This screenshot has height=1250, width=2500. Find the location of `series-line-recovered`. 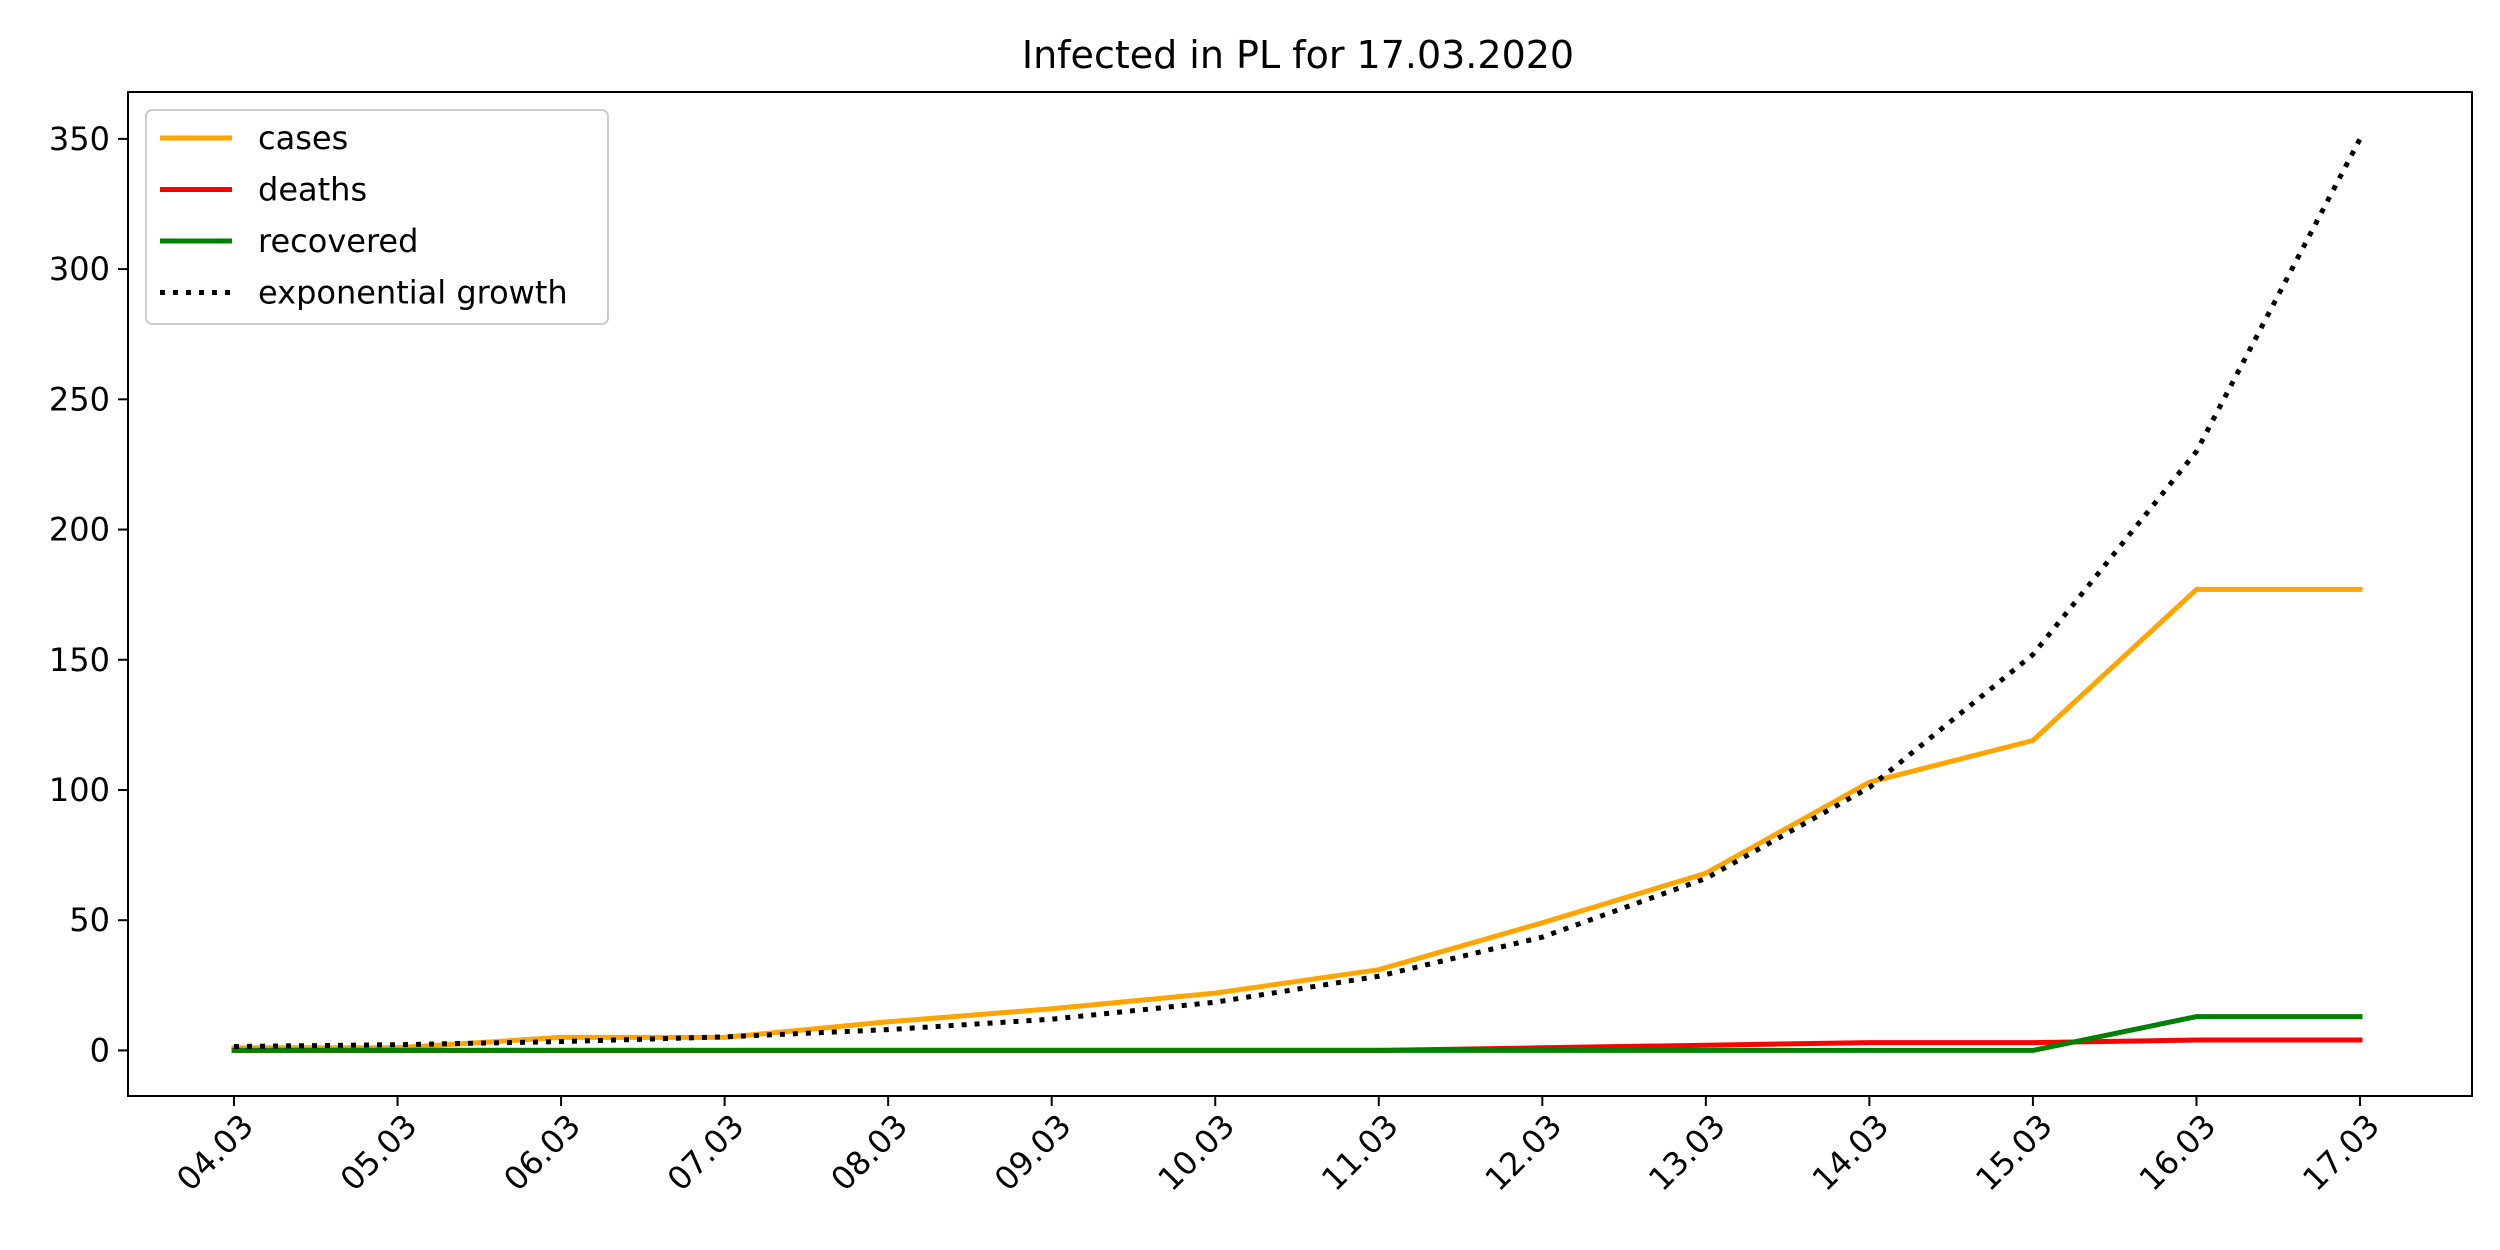

series-line-recovered is located at coordinates (1297, 1033).